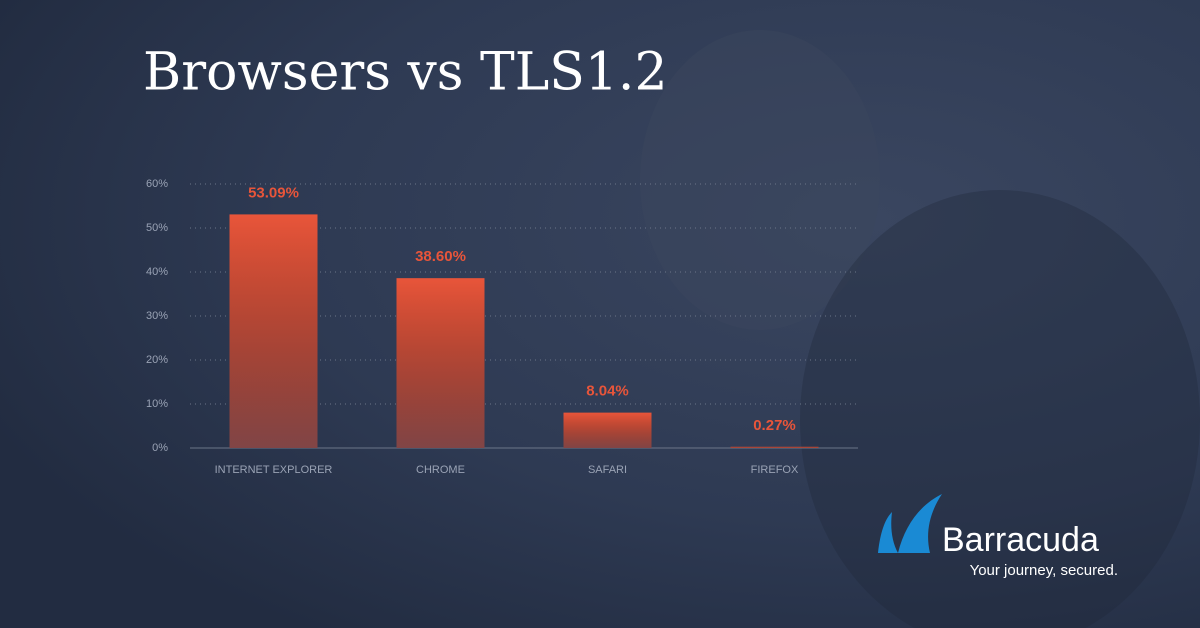 Image resolution: width=1200 pixels, height=628 pixels. What do you see at coordinates (775, 470) in the screenshot?
I see `x-tick-label: FIREFOX` at bounding box center [775, 470].